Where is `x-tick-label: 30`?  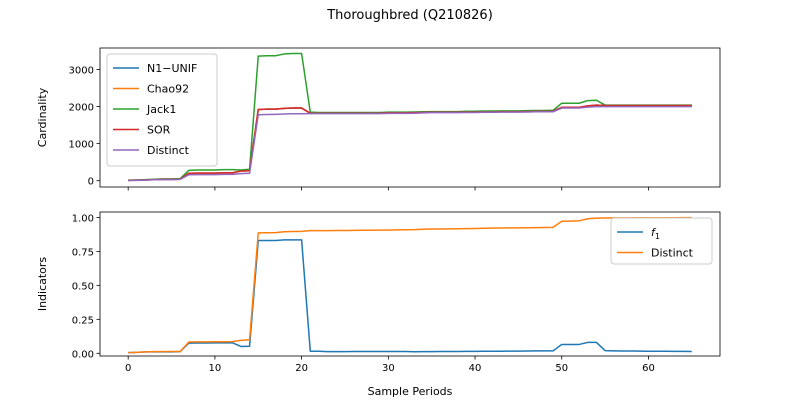
x-tick-label: 30 is located at coordinates (388, 368).